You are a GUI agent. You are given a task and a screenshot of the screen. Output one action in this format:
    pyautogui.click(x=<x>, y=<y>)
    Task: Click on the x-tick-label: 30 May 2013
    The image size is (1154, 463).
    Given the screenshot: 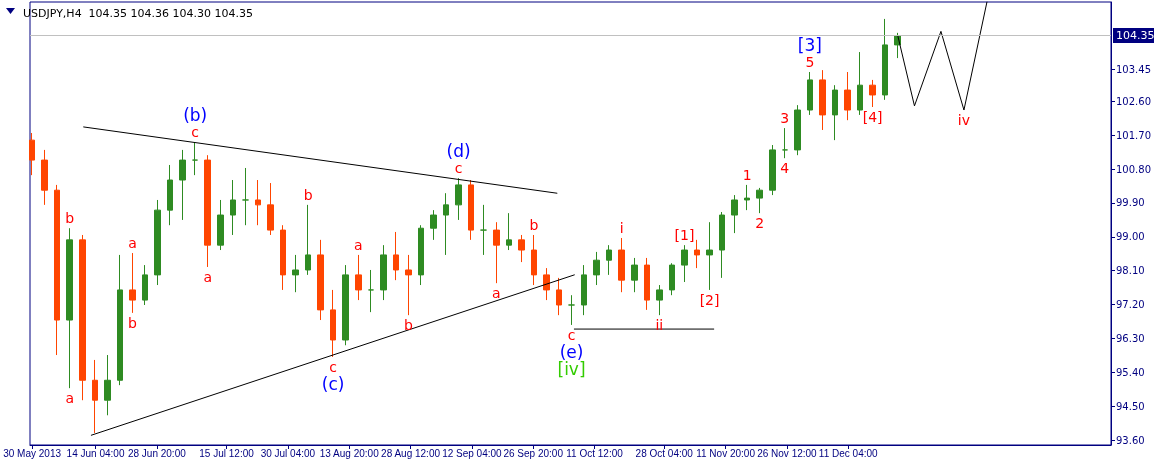 What is the action you would take?
    pyautogui.click(x=32, y=453)
    